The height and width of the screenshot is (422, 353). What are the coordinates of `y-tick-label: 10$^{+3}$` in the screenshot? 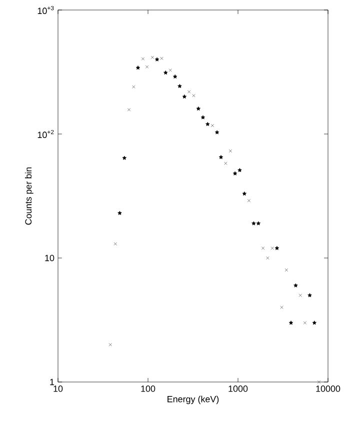 It's located at (46, 10).